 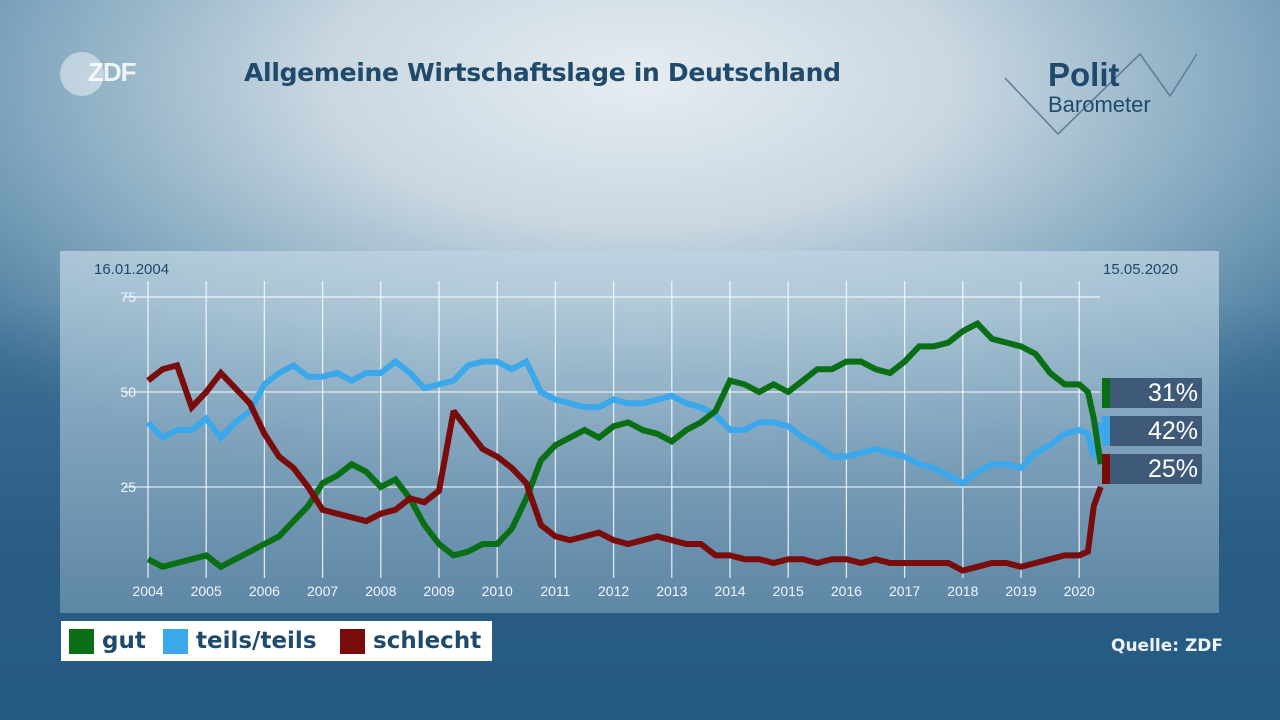 What do you see at coordinates (175, 641) in the screenshot?
I see `legend-swatch-teils` at bounding box center [175, 641].